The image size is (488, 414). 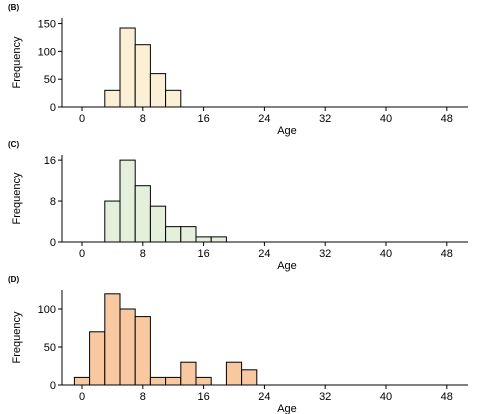 What do you see at coordinates (287, 266) in the screenshot?
I see `panel-c-x-axis-title: Age` at bounding box center [287, 266].